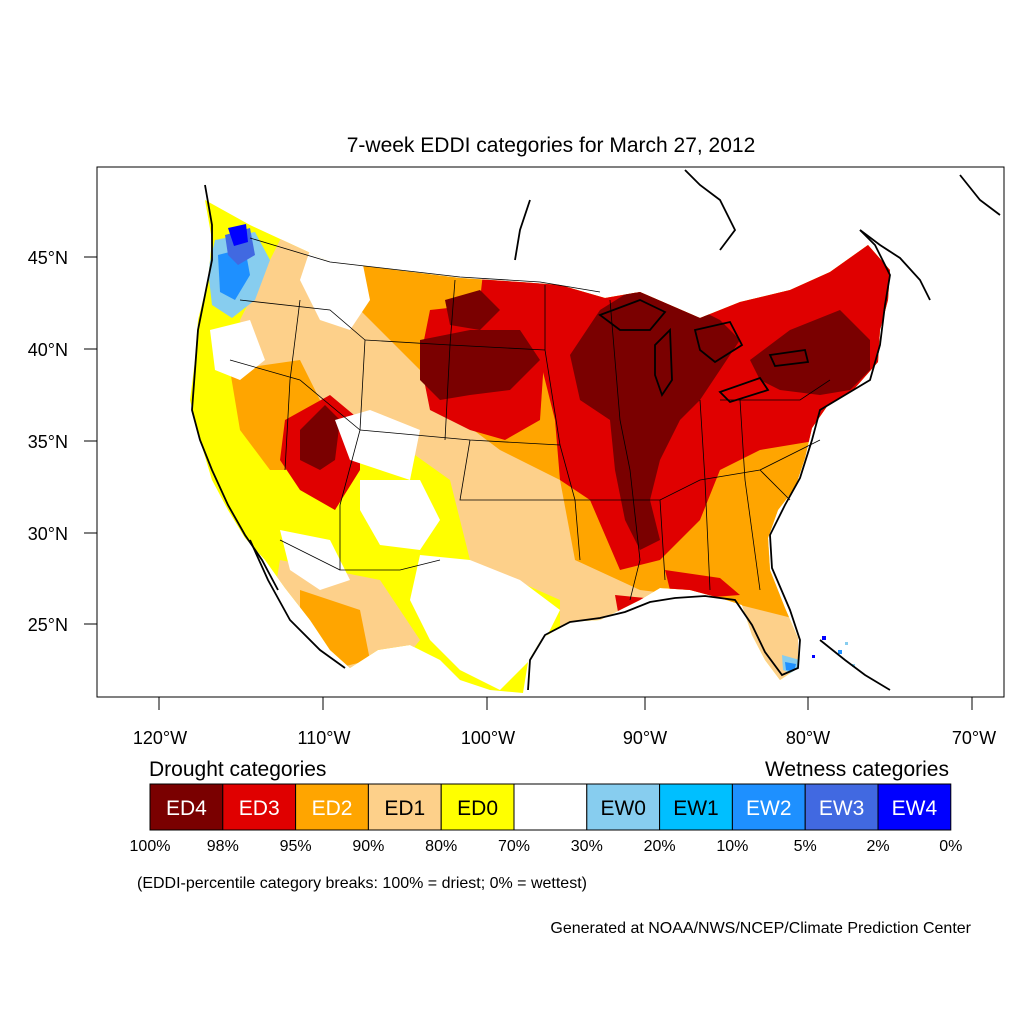  Describe the element at coordinates (805, 846) in the screenshot. I see `legend-break-label: 5%` at that location.